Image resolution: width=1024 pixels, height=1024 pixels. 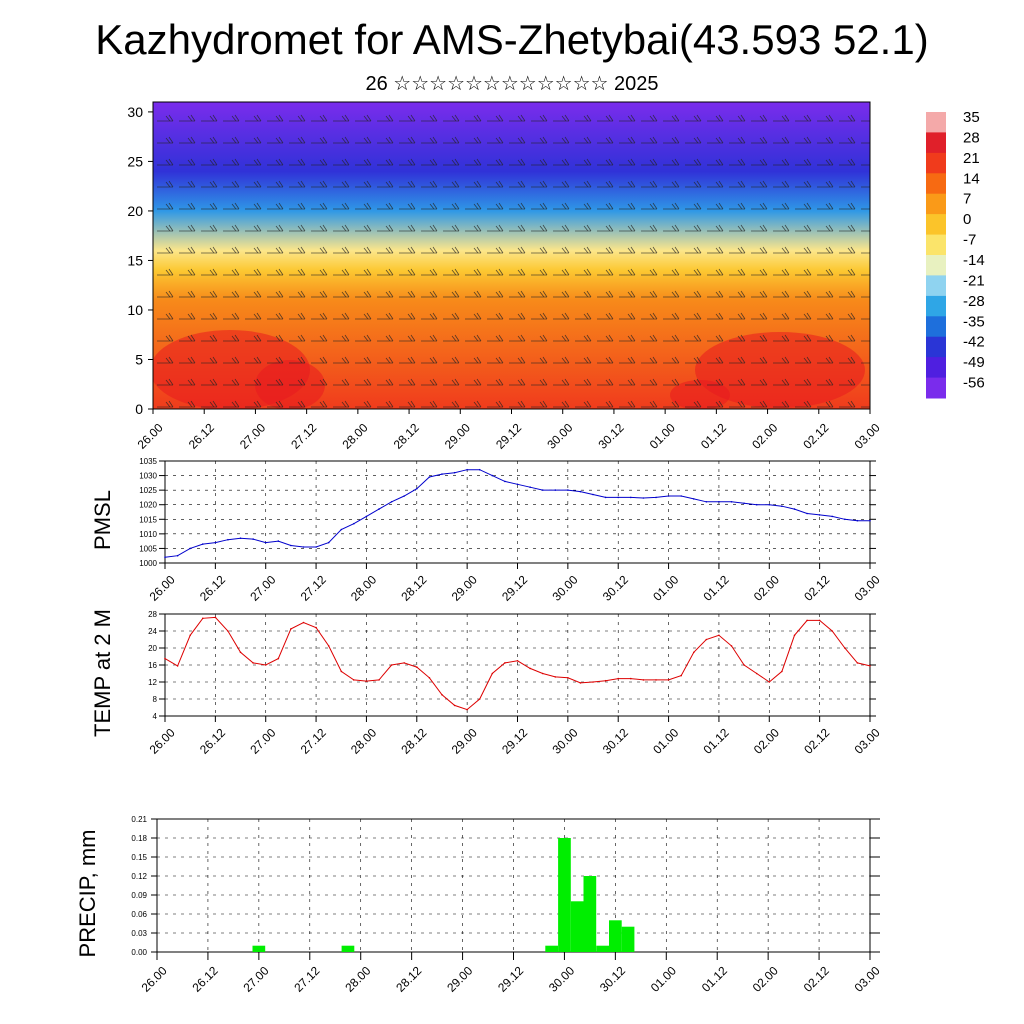 What do you see at coordinates (303, 435) in the screenshot?
I see `x-tick-label: 27.12` at bounding box center [303, 435].